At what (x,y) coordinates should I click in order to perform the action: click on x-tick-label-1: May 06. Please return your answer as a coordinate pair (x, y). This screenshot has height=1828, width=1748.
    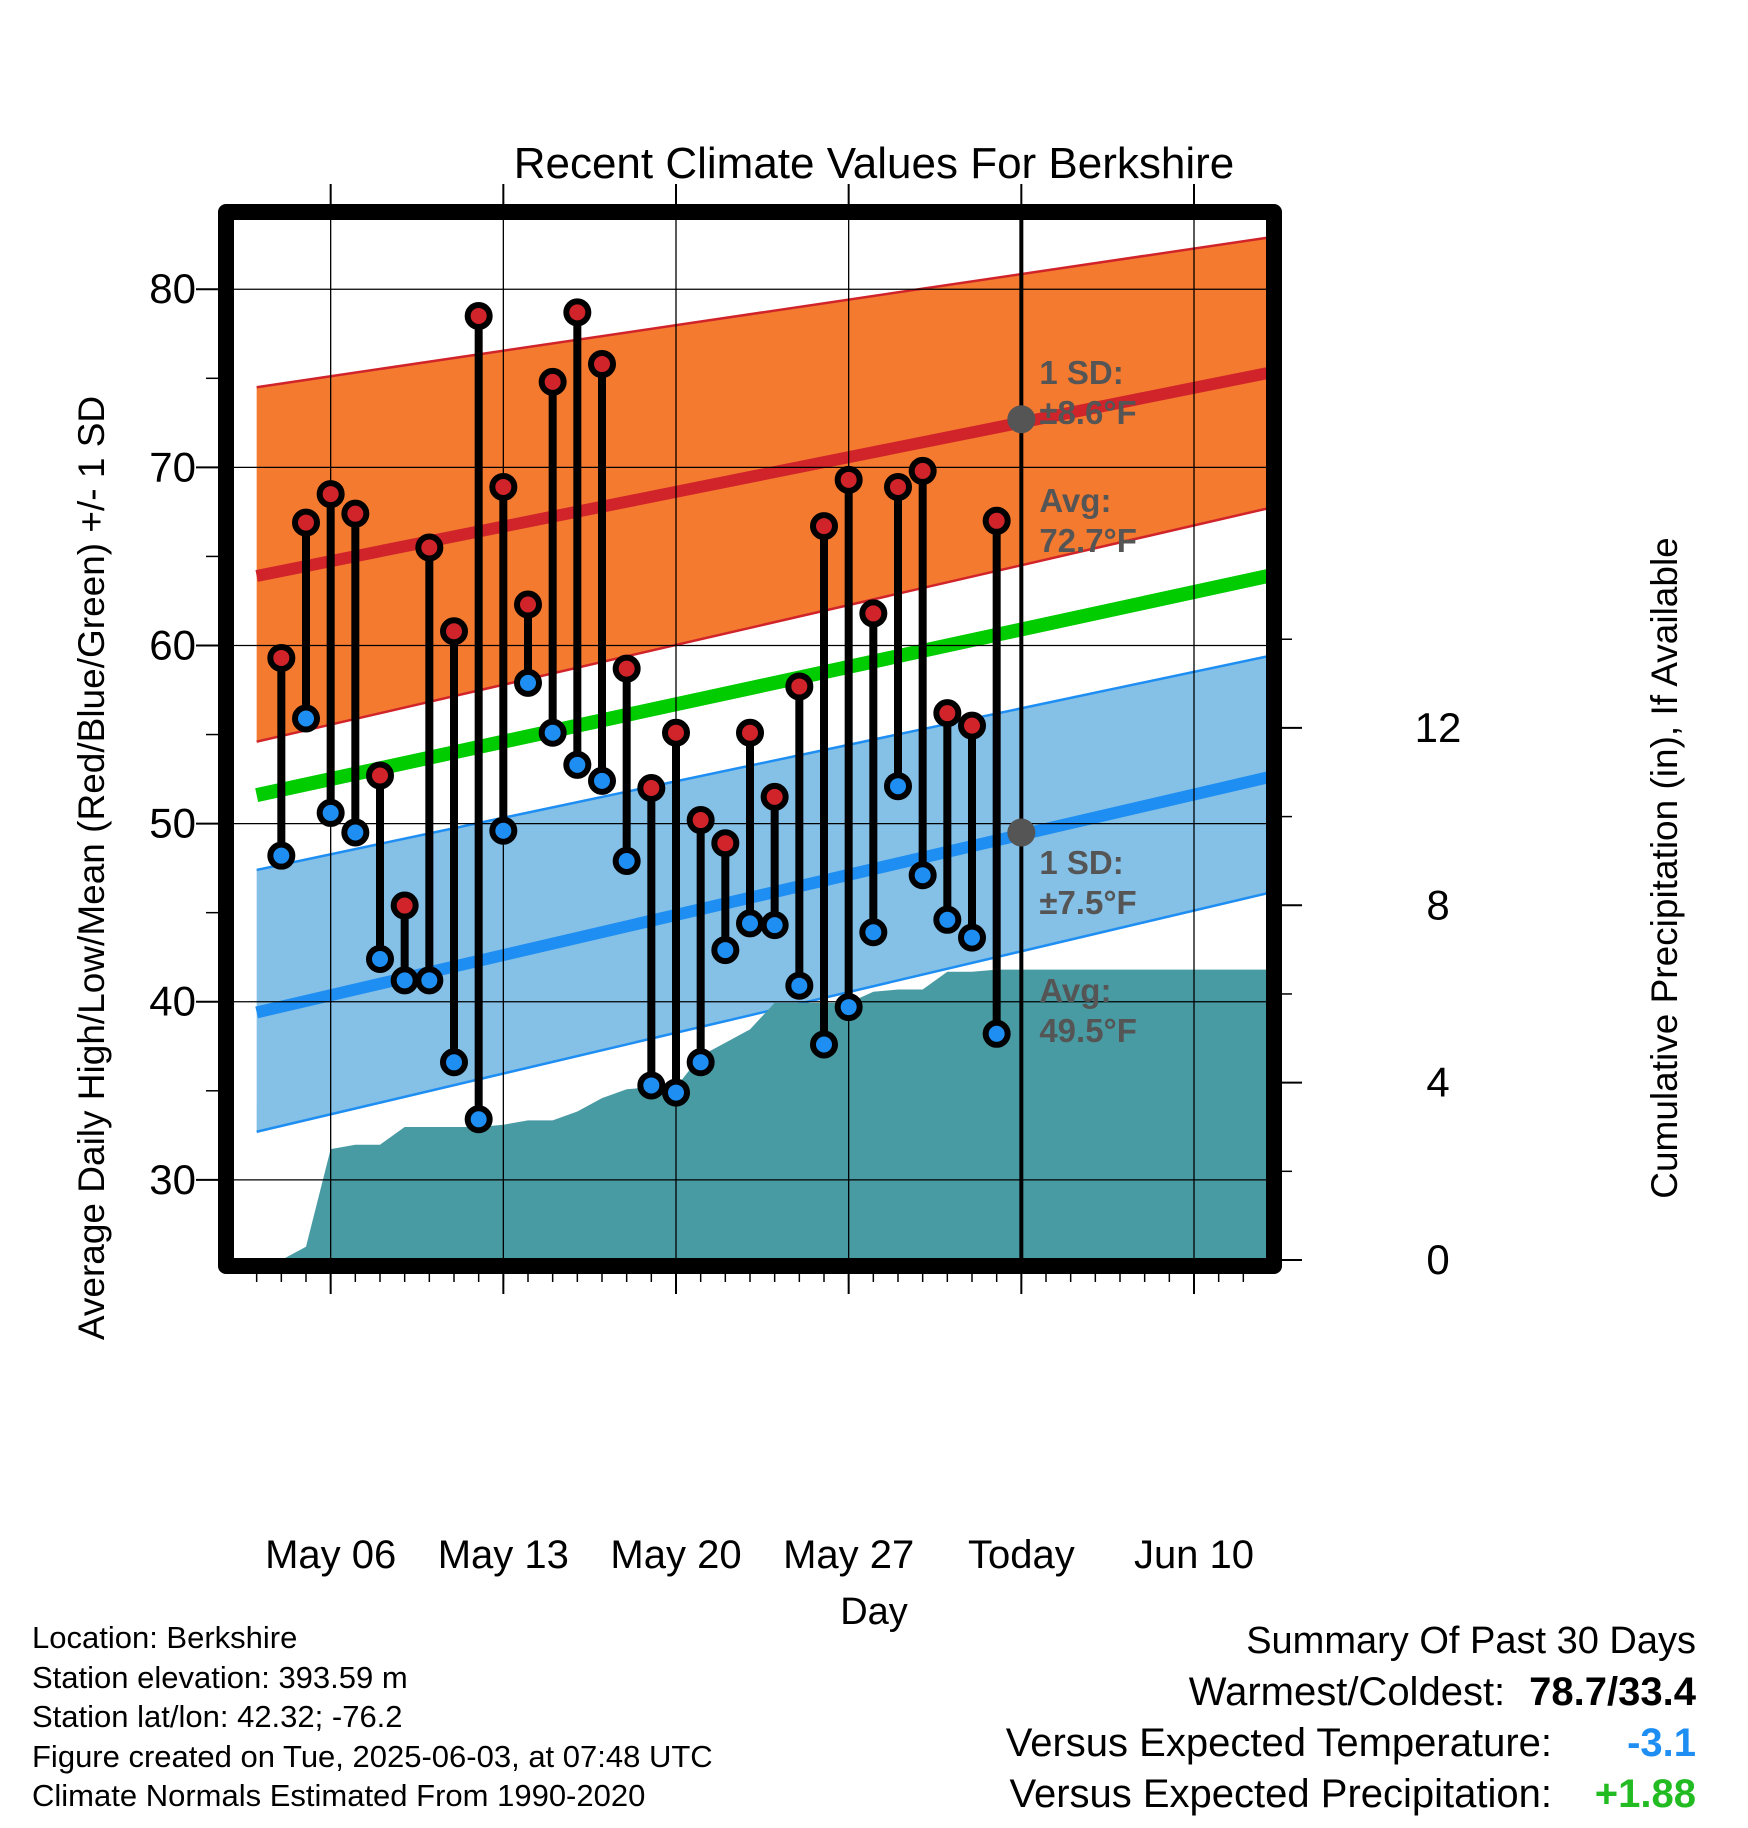
    Looking at the image, I should click on (330, 1555).